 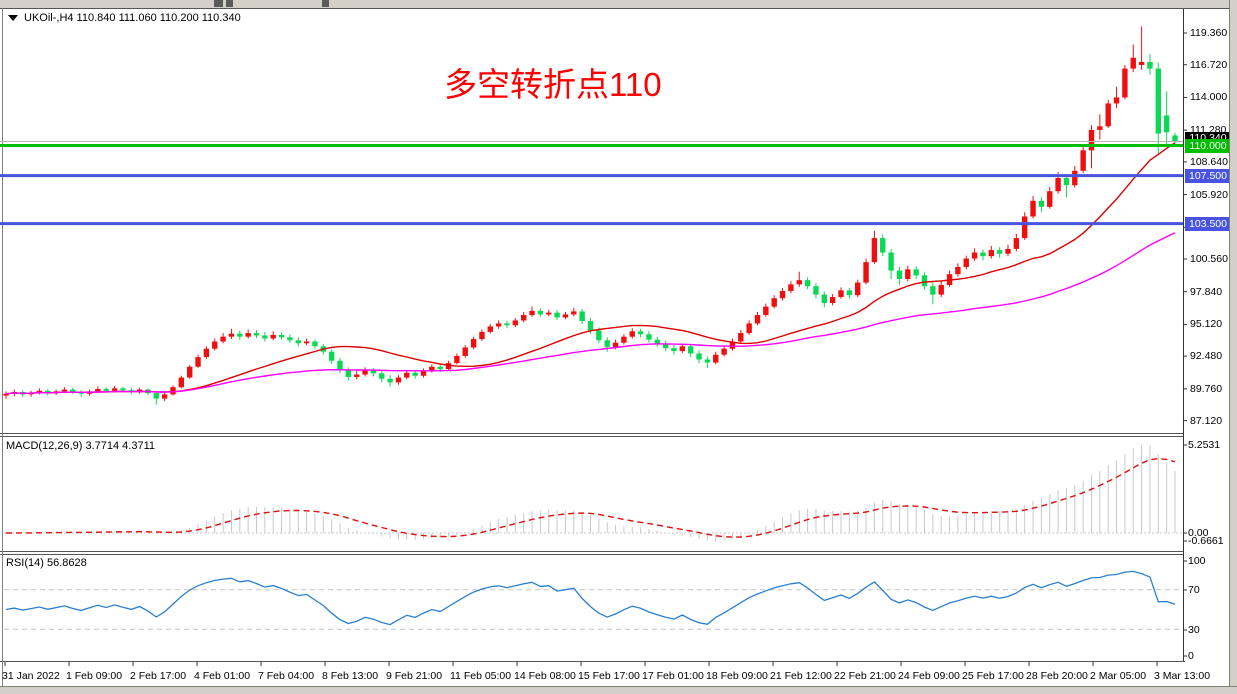 What do you see at coordinates (94, 676) in the screenshot?
I see `time-tick-label: 1 Feb 09:00` at bounding box center [94, 676].